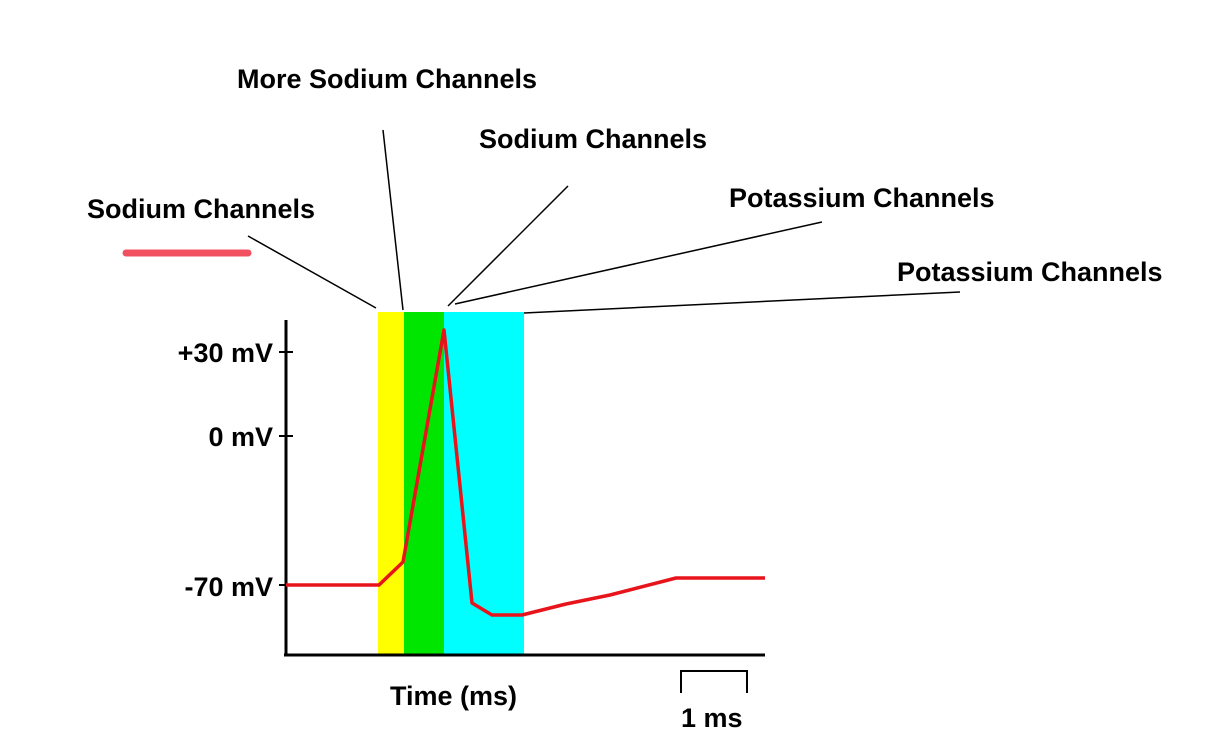 This screenshot has height=747, width=1225. I want to click on y-tick-label-0: 0 mV, so click(240, 437).